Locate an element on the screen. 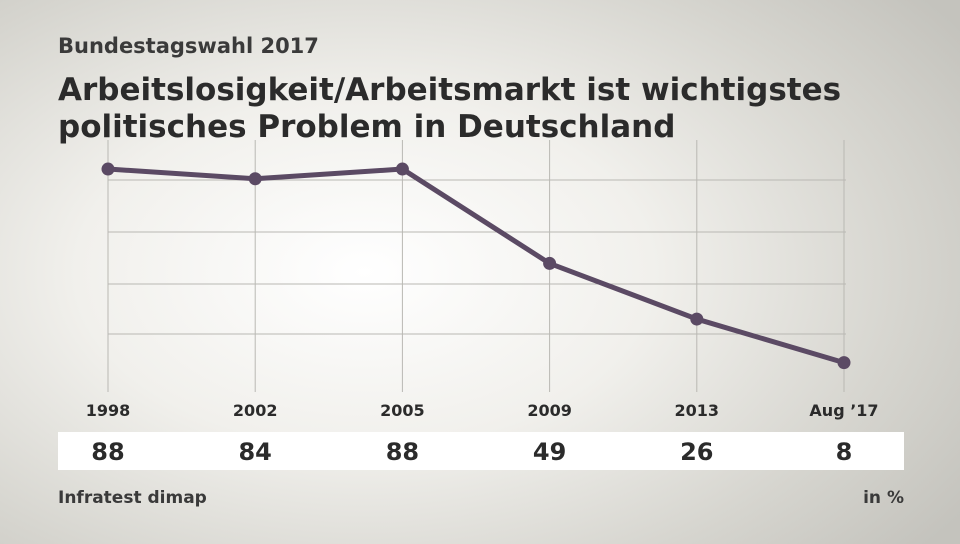  chart-title-line-2: politisches Problem in Deutschland is located at coordinates (367, 127).